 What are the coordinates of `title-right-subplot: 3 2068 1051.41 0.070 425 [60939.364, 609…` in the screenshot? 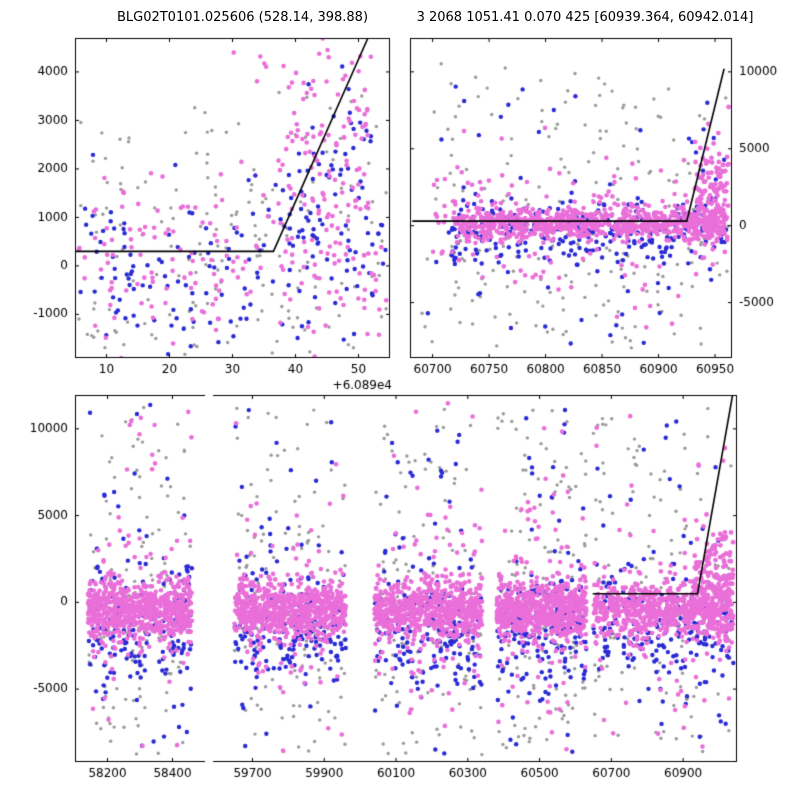 It's located at (585, 17).